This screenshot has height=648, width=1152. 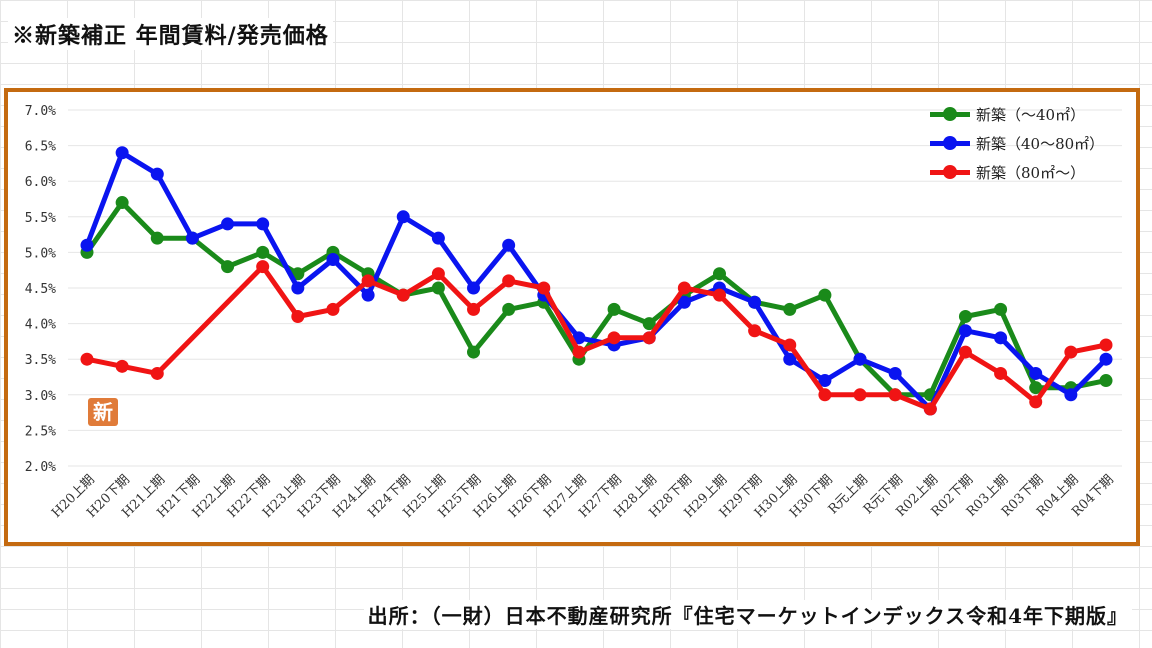 I want to click on legend-label: 新築（40～80㎡）, so click(x=1040, y=144).